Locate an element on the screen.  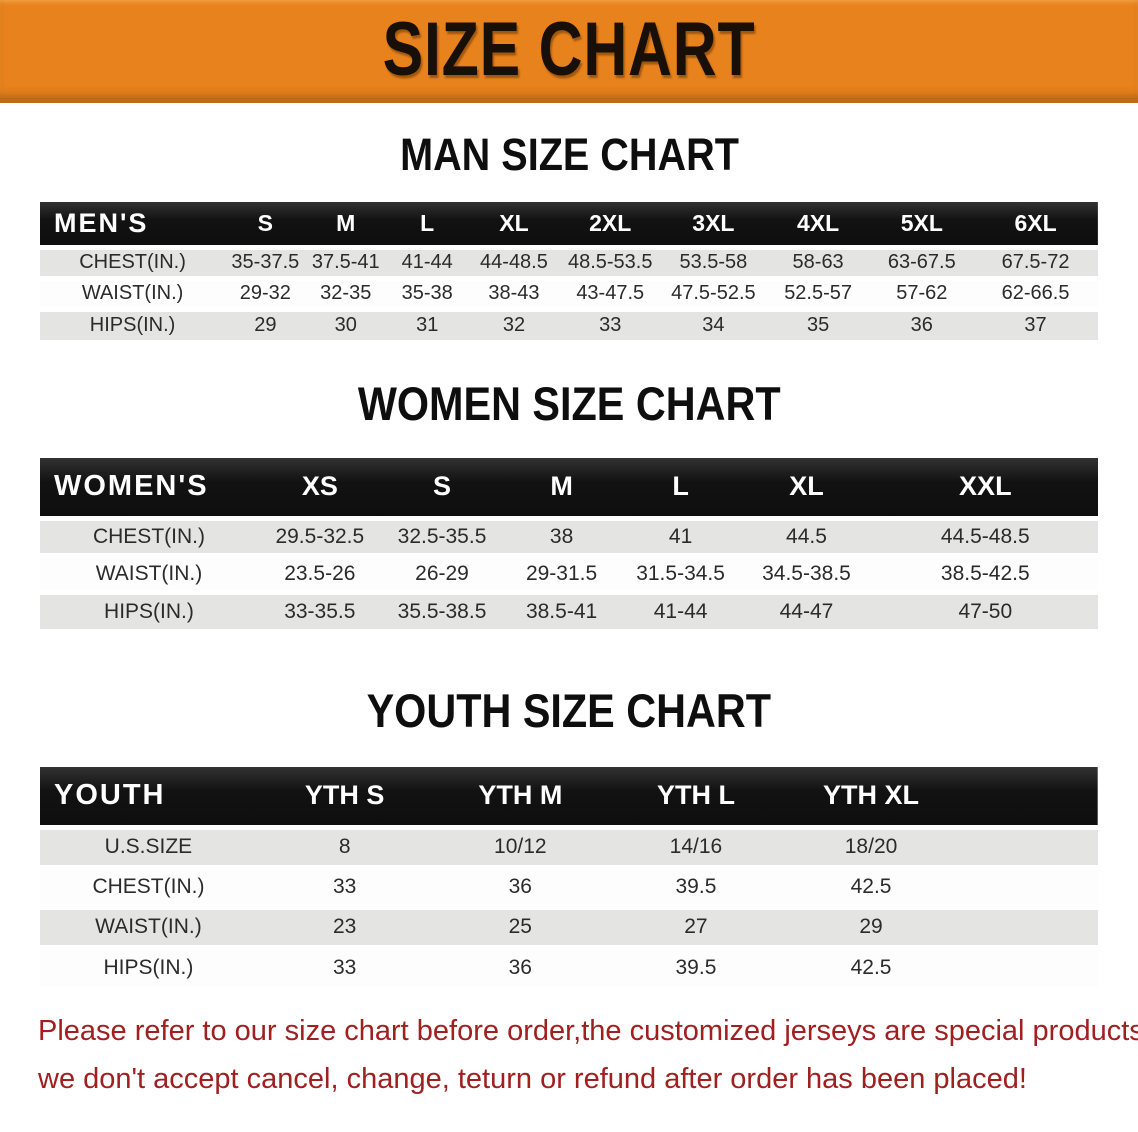
size-cell: 38-43 is located at coordinates (514, 293).